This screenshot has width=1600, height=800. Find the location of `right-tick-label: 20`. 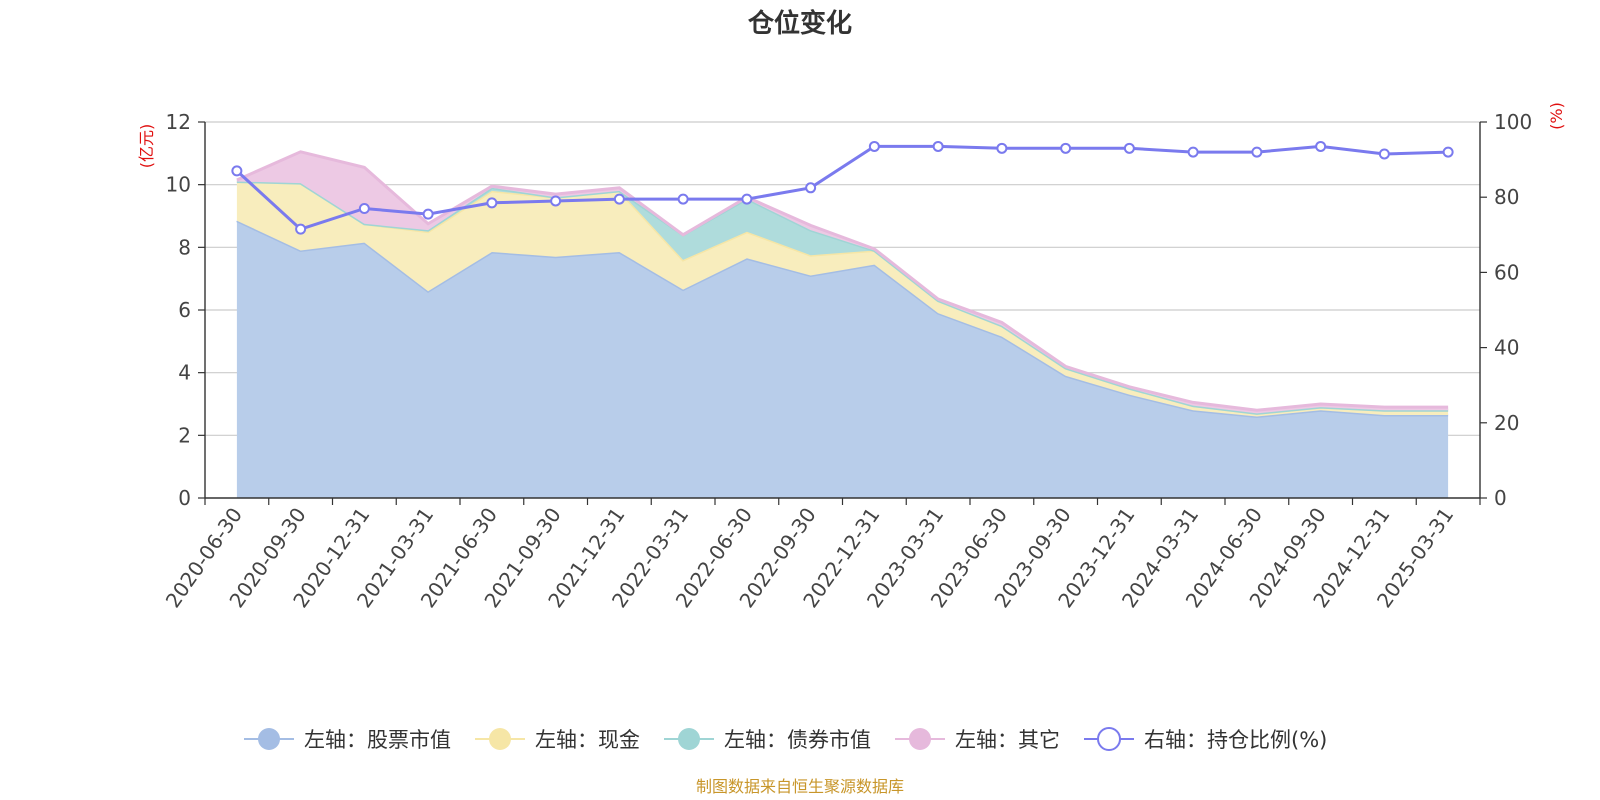

right-tick-label: 20 is located at coordinates (1506, 423).